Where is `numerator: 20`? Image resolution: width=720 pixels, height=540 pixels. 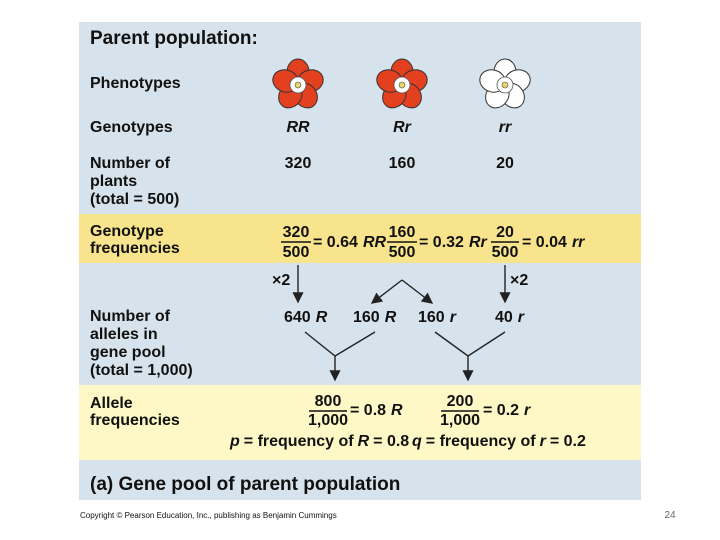
numerator: 20 is located at coordinates (505, 232).